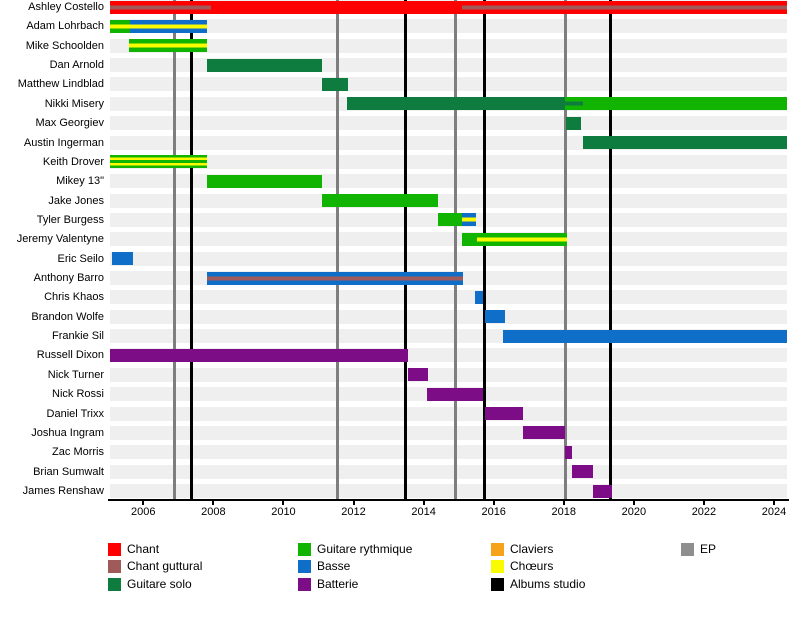 Image resolution: width=800 pixels, height=620 pixels. I want to click on legend-swatch-chant, so click(114, 549).